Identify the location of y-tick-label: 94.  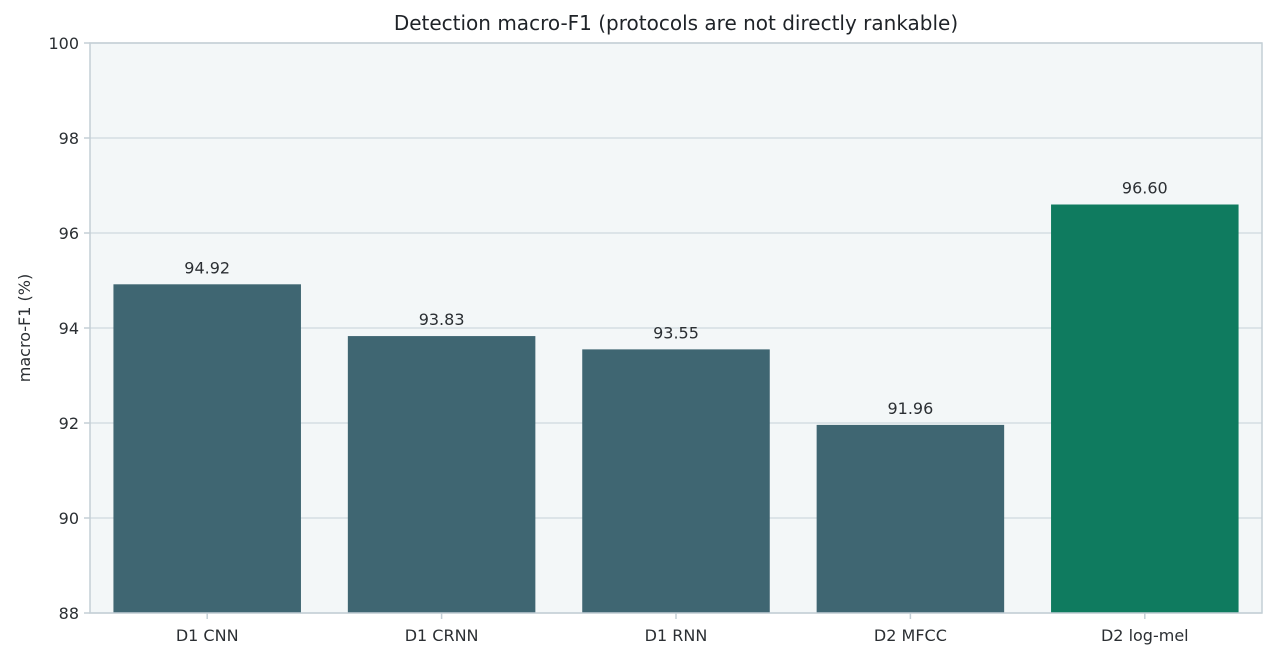
(69, 328).